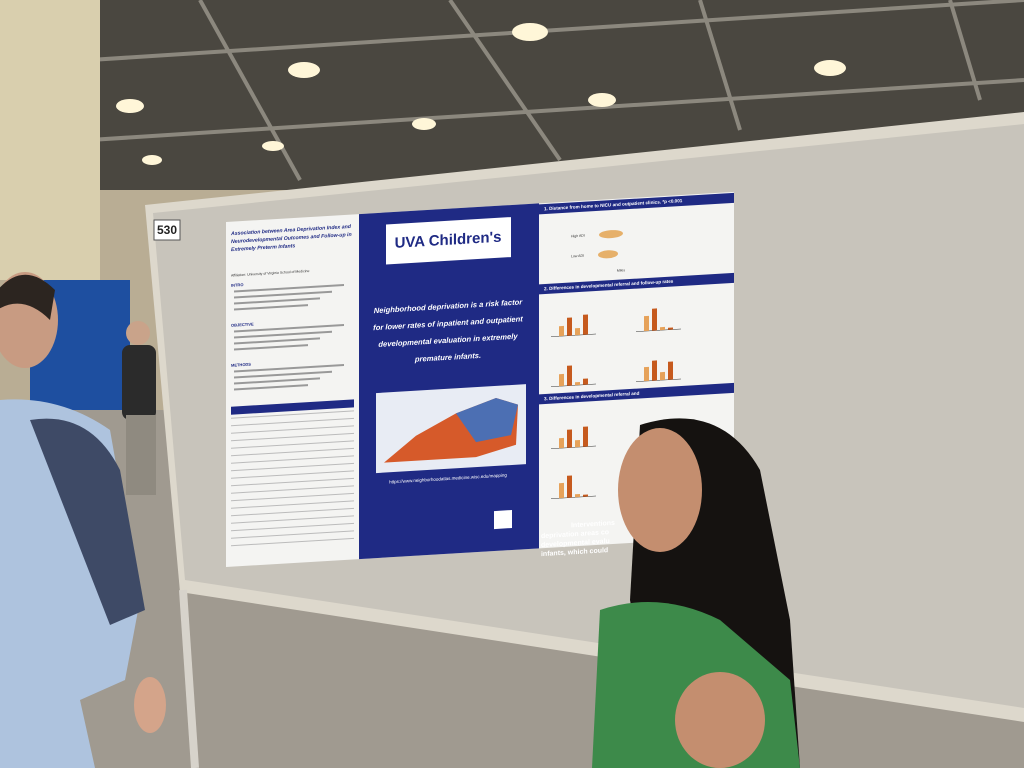  What do you see at coordinates (696, 593) in the screenshot?
I see `presenter` at bounding box center [696, 593].